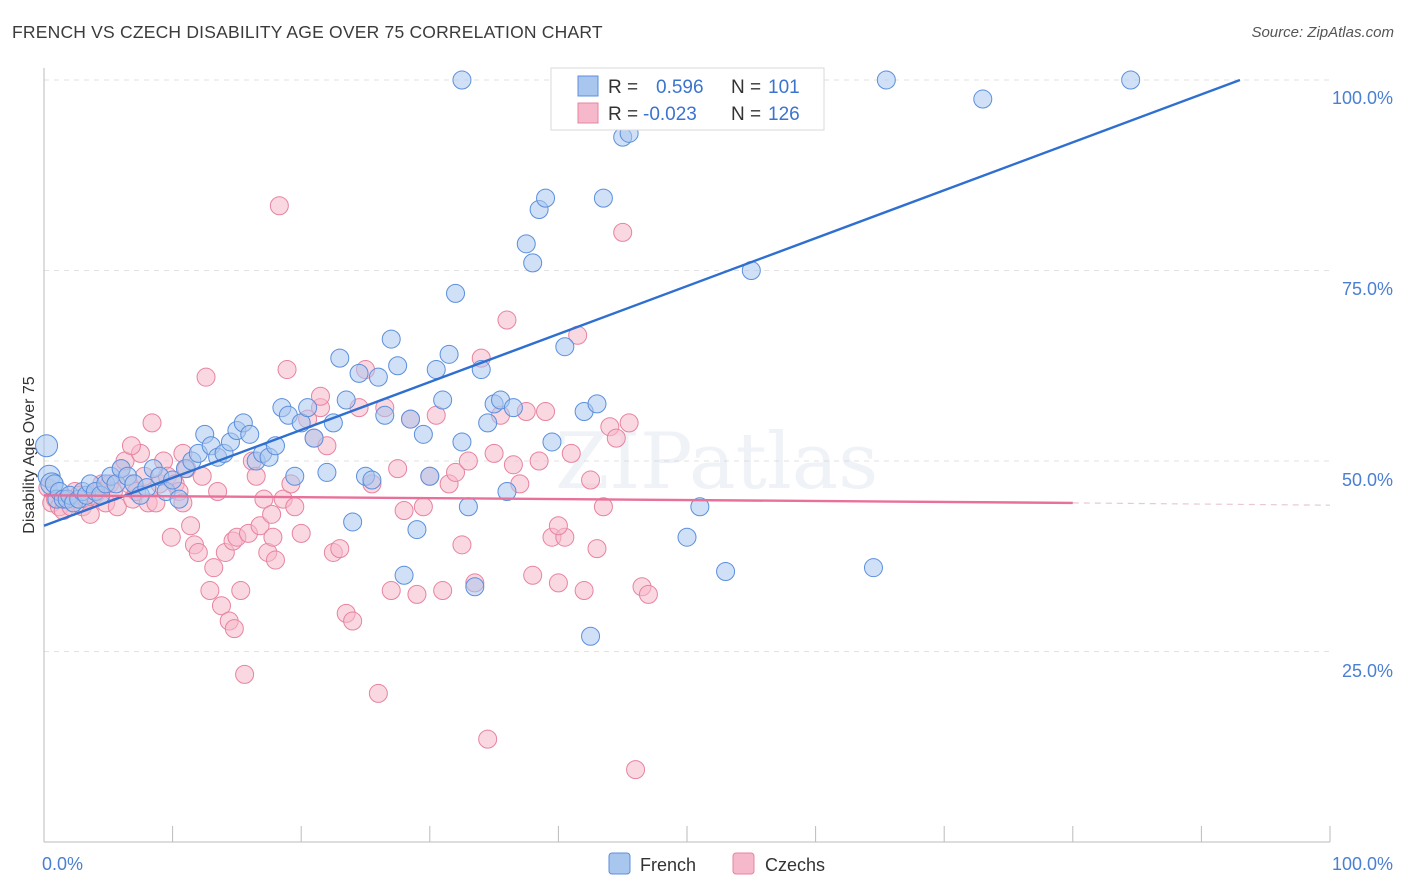 This screenshot has width=1406, height=892. What do you see at coordinates (670, 114) in the screenshot?
I see `legend-r-value-czechs: -0.023` at bounding box center [670, 114].